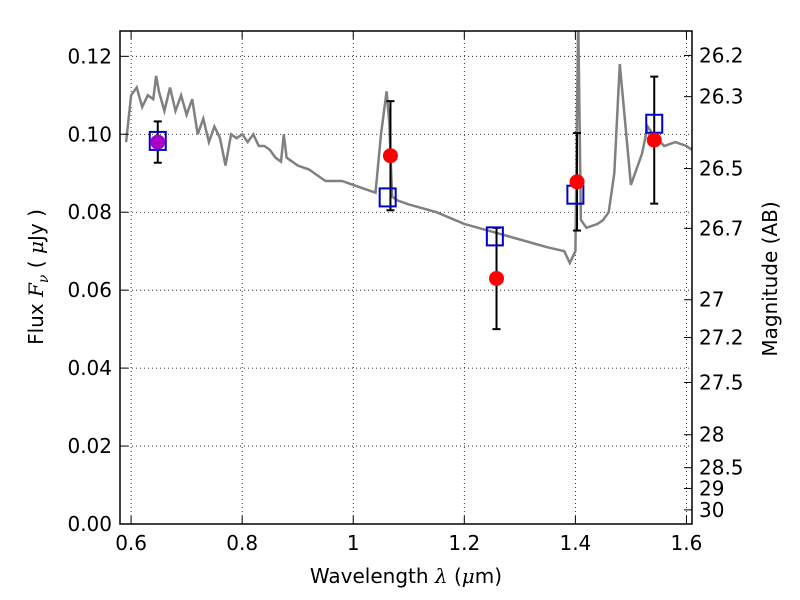 This screenshot has height=600, width=800. I want to click on y-tick-label: 0.06, so click(89, 290).